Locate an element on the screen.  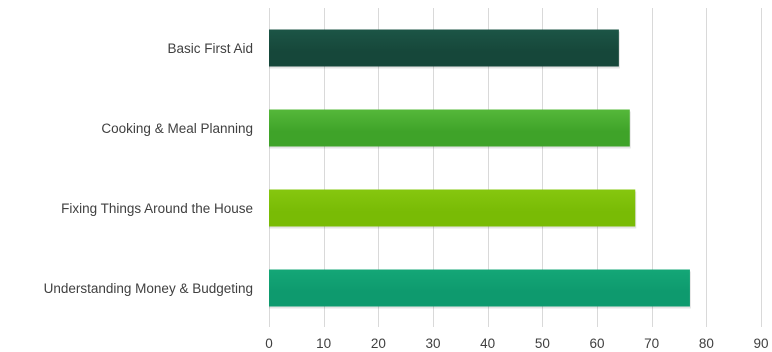
x-tick-label-60: 60 is located at coordinates (596, 343).